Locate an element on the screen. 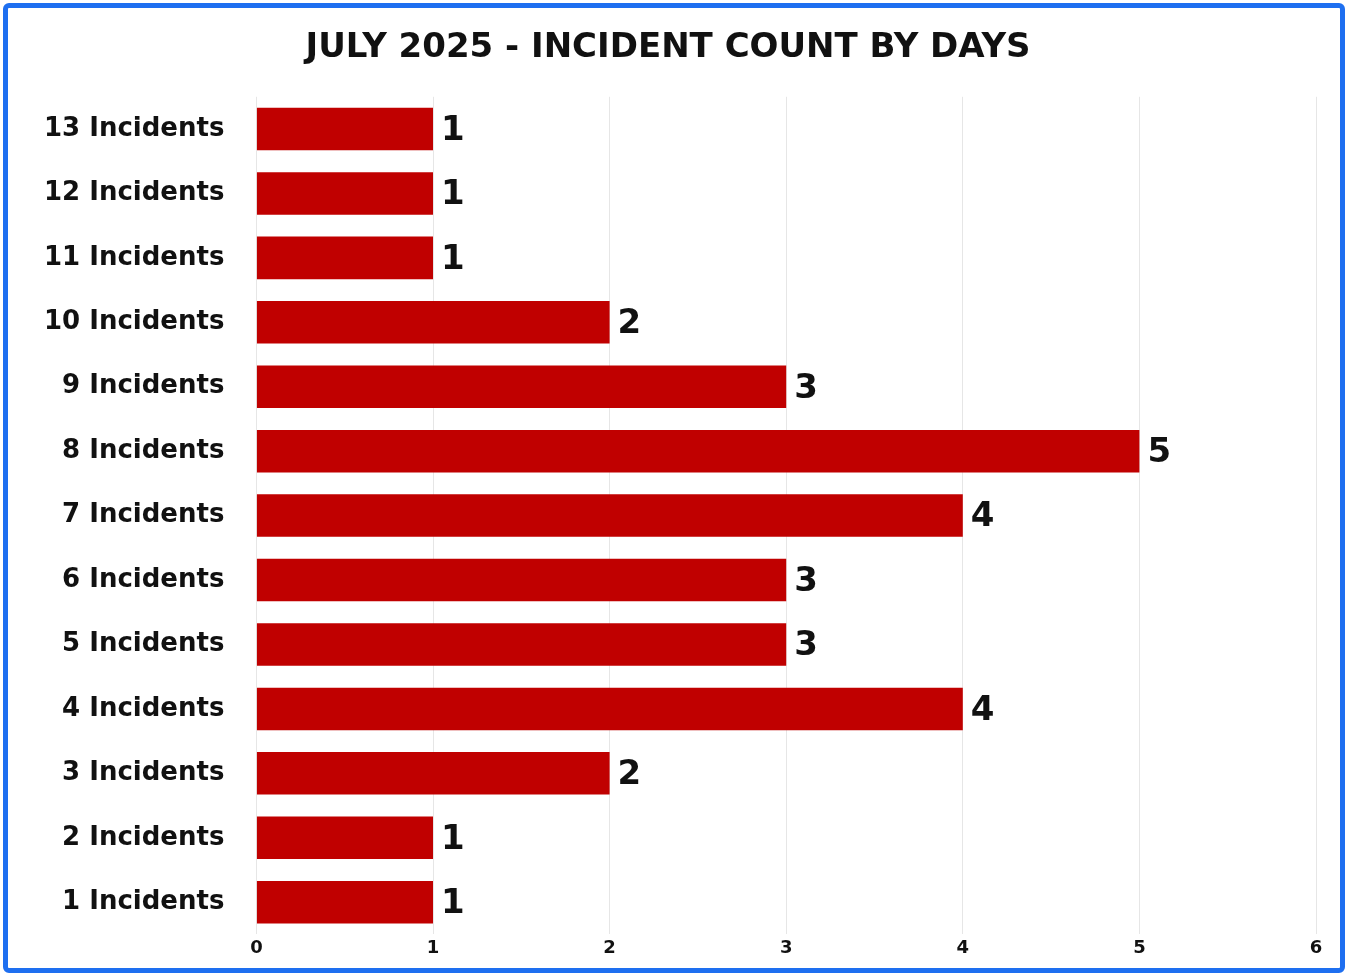  y-tick-label: 12 Incidents is located at coordinates (134, 191).